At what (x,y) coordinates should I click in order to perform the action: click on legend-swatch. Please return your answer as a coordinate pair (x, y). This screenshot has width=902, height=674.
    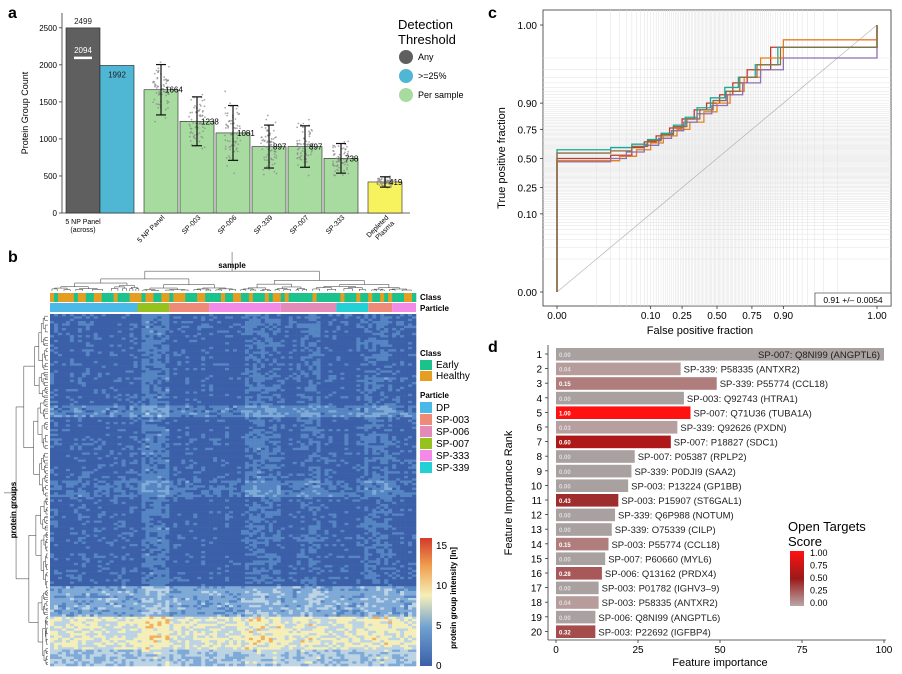
    Looking at the image, I should click on (406, 57).